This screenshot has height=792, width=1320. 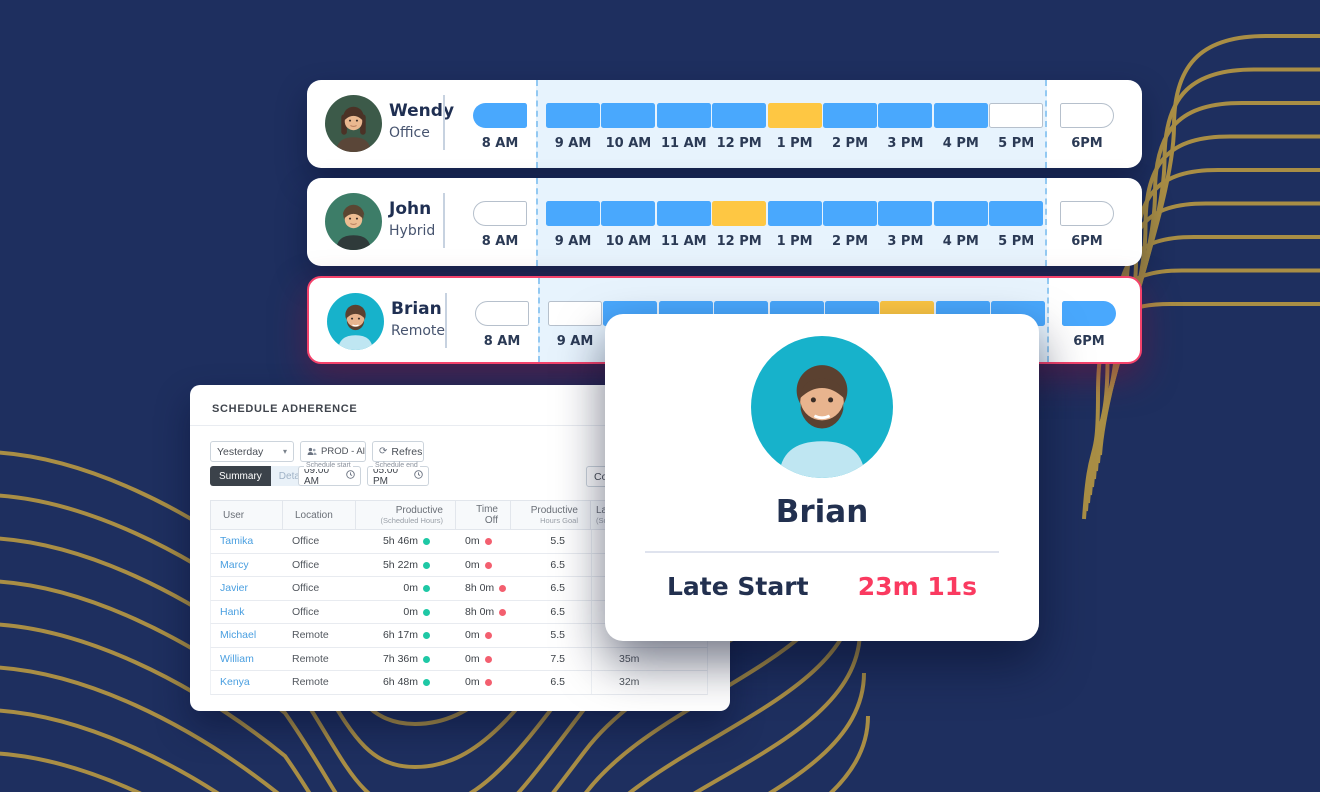 What do you see at coordinates (285, 409) in the screenshot?
I see `panel-title: SCHEDULE ADHERENCE` at bounding box center [285, 409].